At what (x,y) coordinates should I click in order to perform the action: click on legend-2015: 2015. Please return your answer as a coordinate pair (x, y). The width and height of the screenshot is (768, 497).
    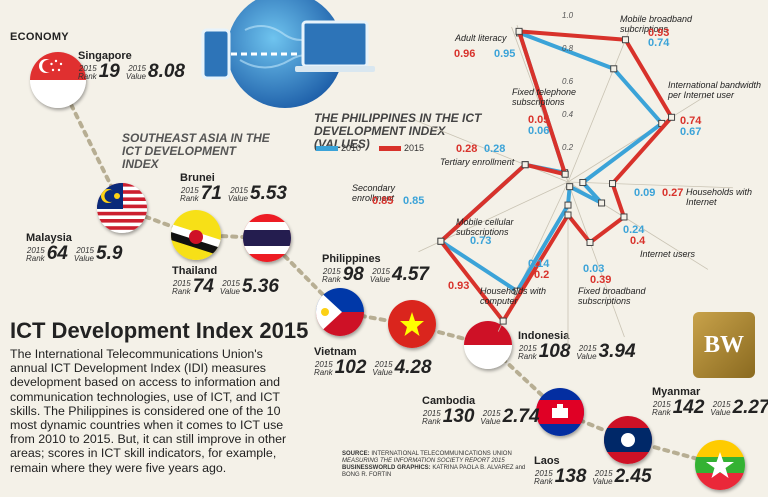
    Looking at the image, I should click on (401, 148).